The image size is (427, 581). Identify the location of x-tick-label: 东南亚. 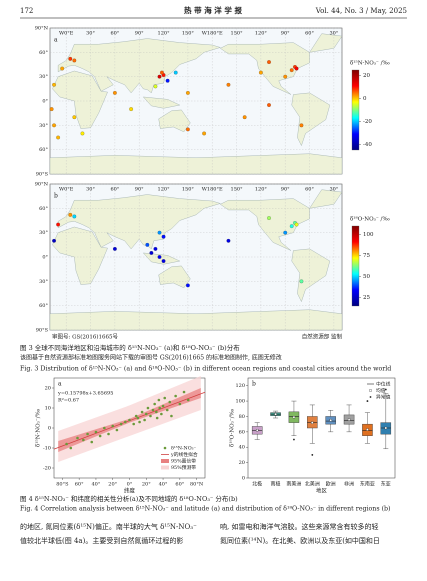
(367, 484).